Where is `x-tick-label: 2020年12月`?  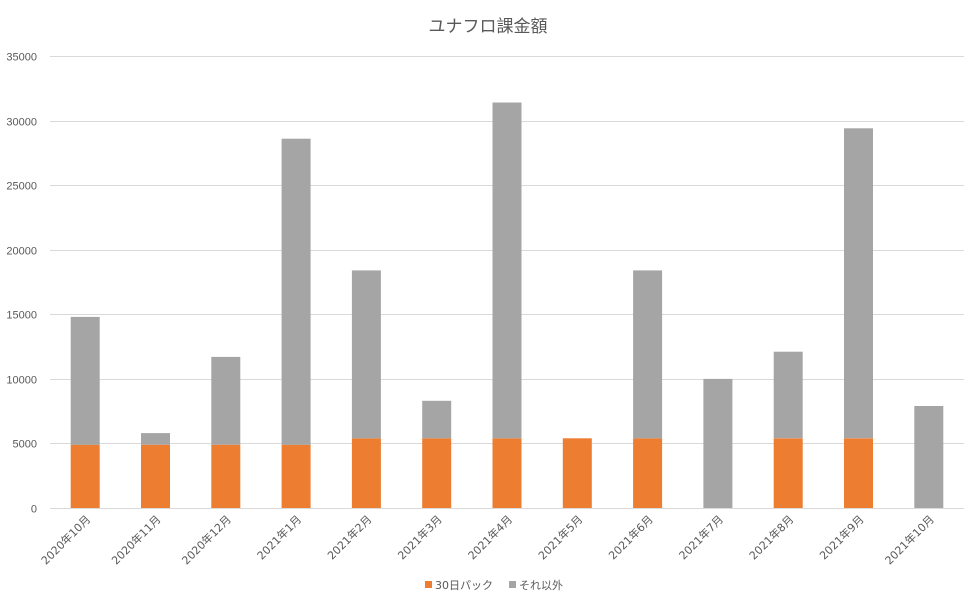
x-tick-label: 2020年12月 is located at coordinates (206, 539).